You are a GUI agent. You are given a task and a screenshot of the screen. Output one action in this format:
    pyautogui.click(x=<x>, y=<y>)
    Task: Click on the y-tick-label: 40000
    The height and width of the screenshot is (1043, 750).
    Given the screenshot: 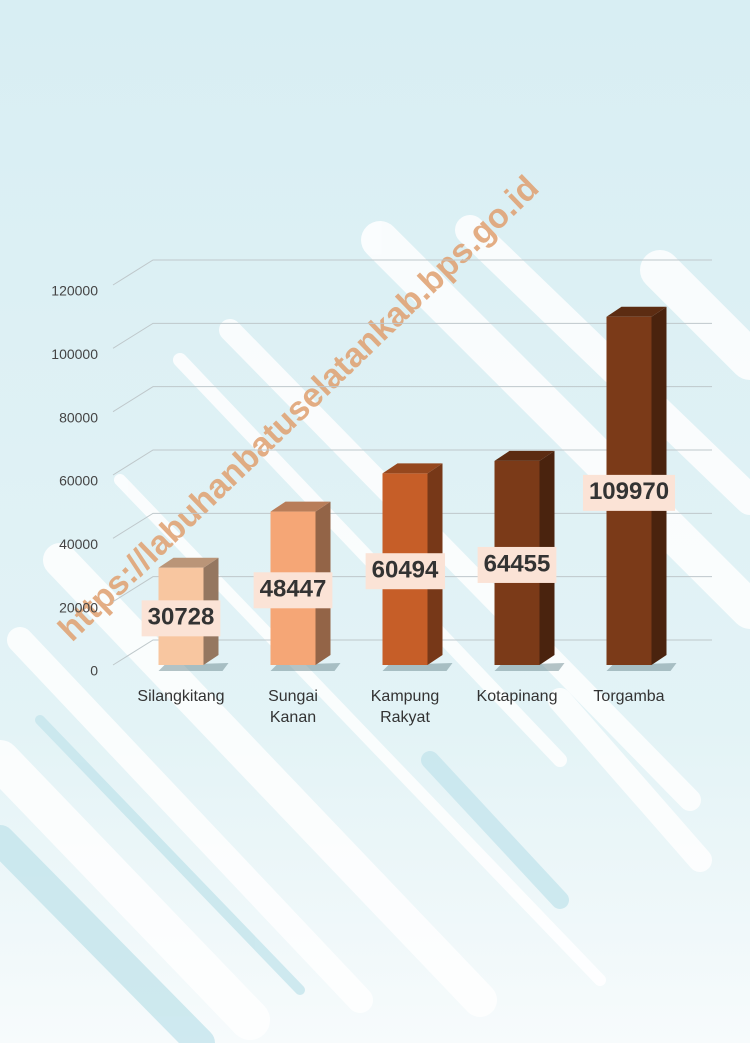 What is the action you would take?
    pyautogui.click(x=78, y=544)
    